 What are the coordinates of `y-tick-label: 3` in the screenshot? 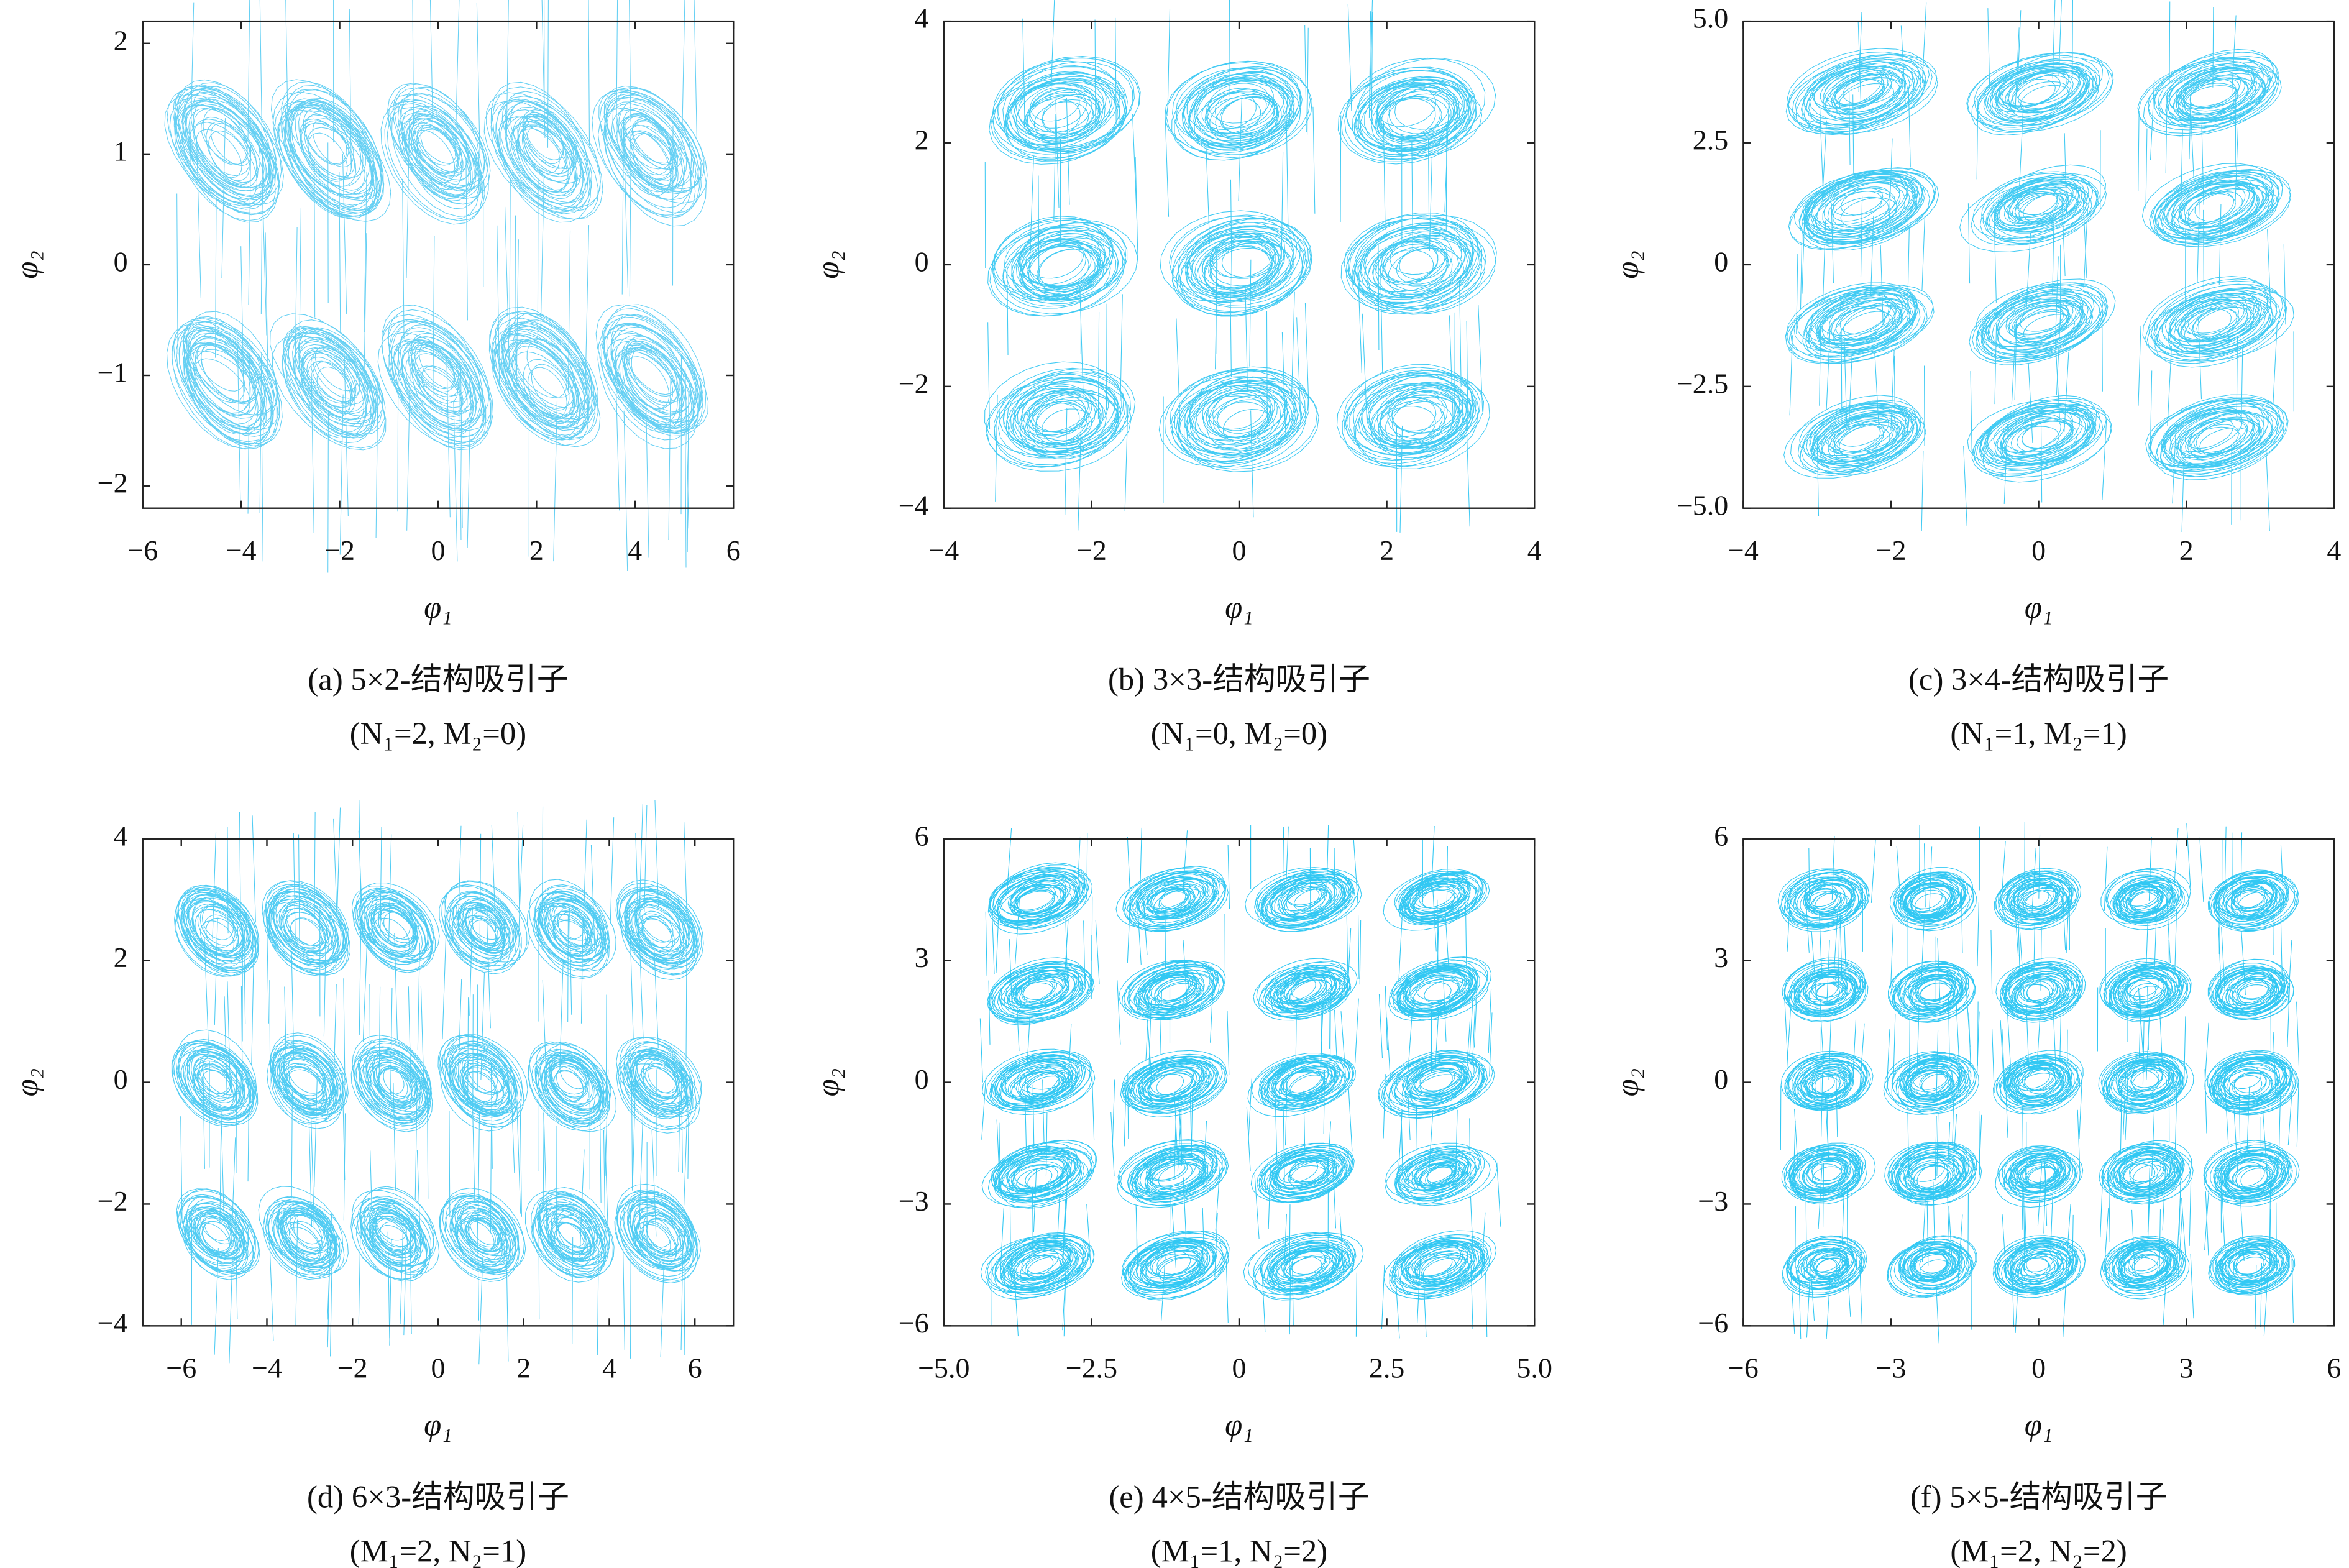 It's located at (1721, 957).